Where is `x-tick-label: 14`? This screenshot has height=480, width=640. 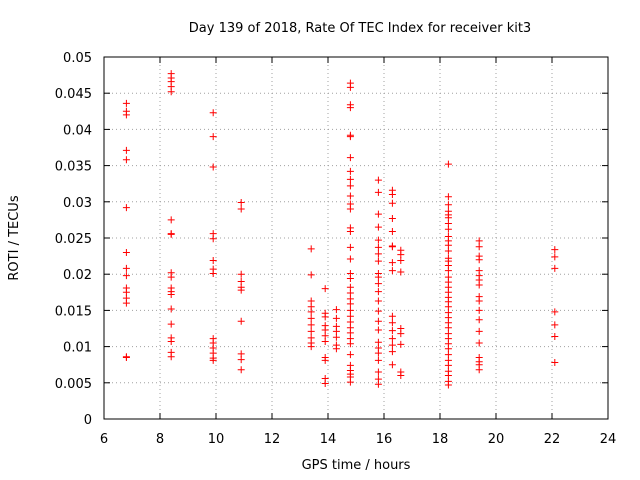
x-tick-label: 14 is located at coordinates (328, 439).